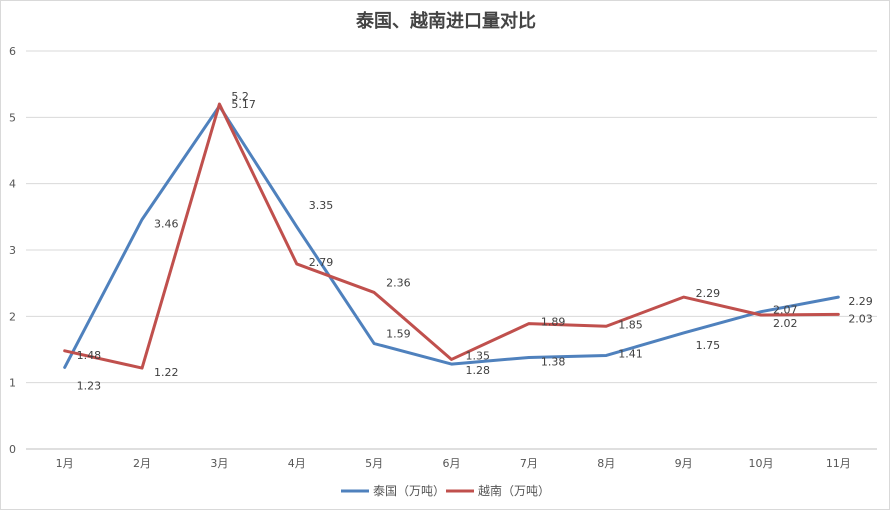  What do you see at coordinates (478, 355) in the screenshot?
I see `data-label: 1.35` at bounding box center [478, 355].